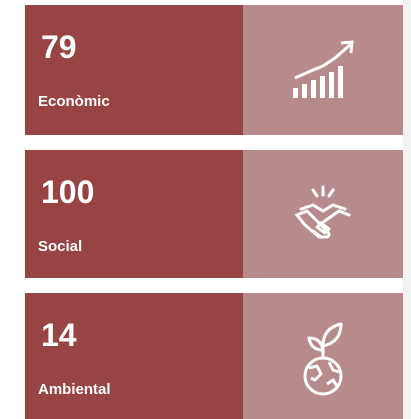 This screenshot has width=411, height=419. What do you see at coordinates (74, 101) in the screenshot?
I see `card-label: Econòmic` at bounding box center [74, 101].